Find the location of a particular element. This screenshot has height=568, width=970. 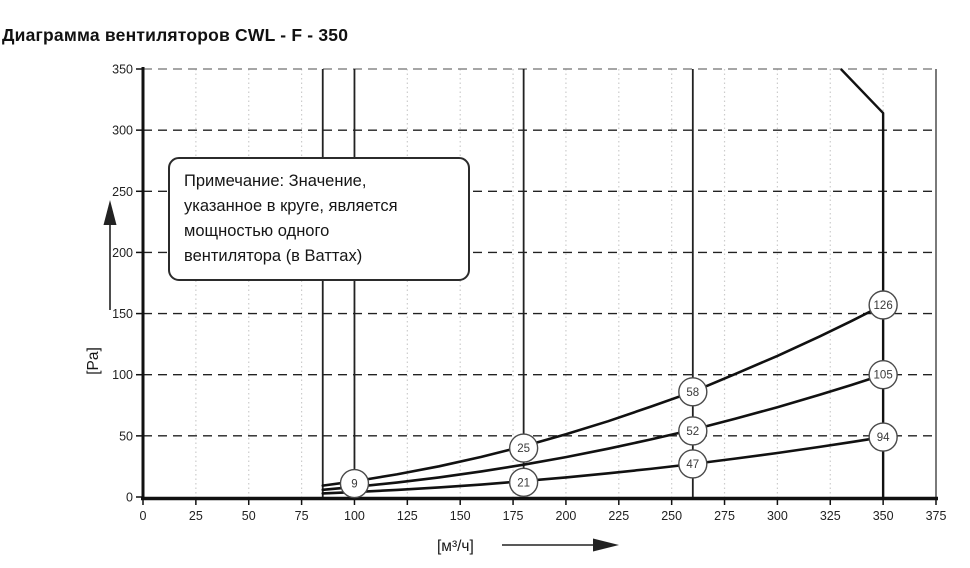

x-tick-label: 150 is located at coordinates (460, 516).